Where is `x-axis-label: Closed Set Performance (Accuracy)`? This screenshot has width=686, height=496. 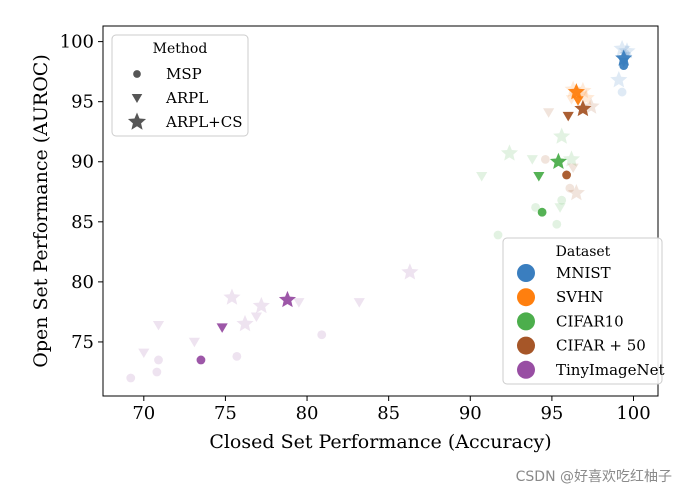
x-axis-label: Closed Set Performance (Accuracy) is located at coordinates (380, 442).